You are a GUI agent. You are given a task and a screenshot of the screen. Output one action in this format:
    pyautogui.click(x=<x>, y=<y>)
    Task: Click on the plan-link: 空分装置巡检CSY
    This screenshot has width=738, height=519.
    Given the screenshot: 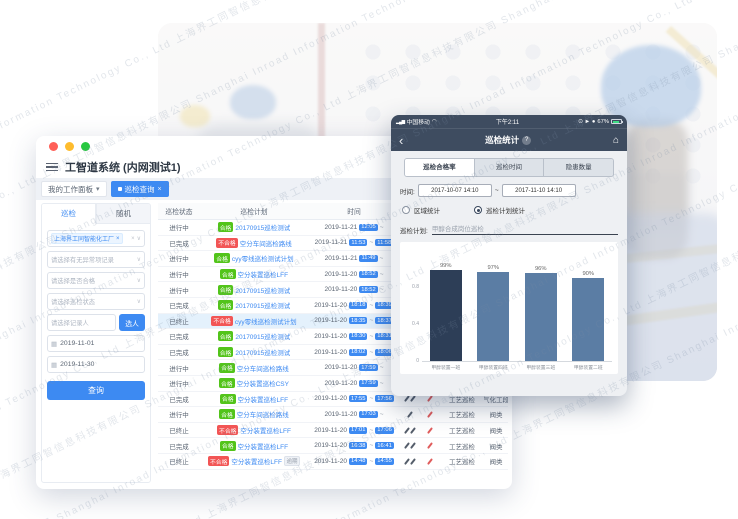 What is the action you would take?
    pyautogui.click(x=262, y=385)
    